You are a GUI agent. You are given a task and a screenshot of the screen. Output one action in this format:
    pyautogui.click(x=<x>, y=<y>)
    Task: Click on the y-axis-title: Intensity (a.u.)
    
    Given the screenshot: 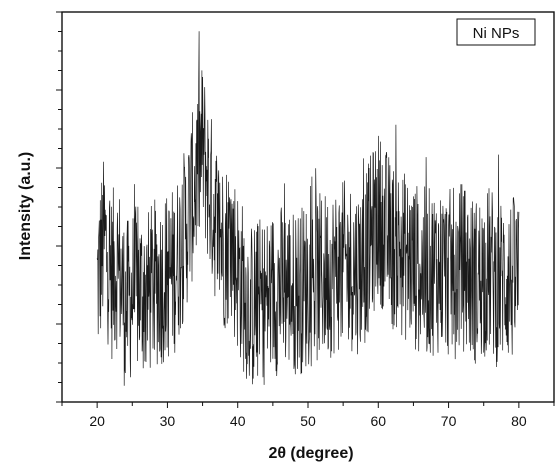 What is the action you would take?
    pyautogui.click(x=25, y=206)
    